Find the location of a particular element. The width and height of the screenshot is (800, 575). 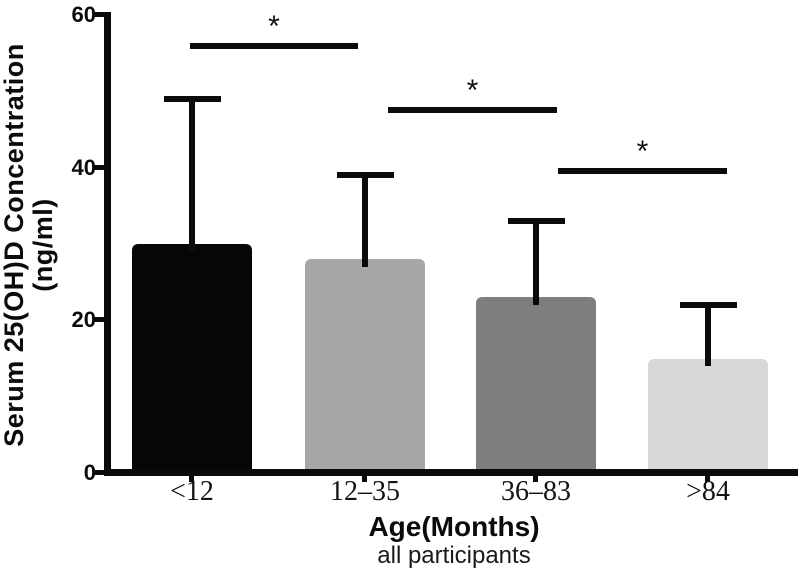

x-tick-label: 12–35 is located at coordinates (365, 491).